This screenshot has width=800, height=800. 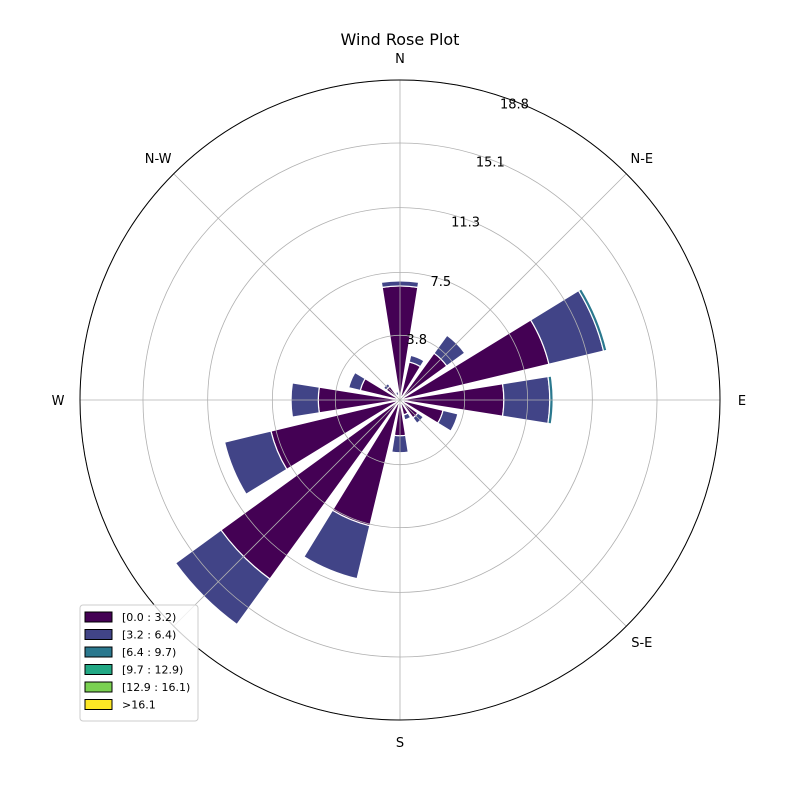 I want to click on legend-label-3: [9.7 : 12.9), so click(x=152, y=670).